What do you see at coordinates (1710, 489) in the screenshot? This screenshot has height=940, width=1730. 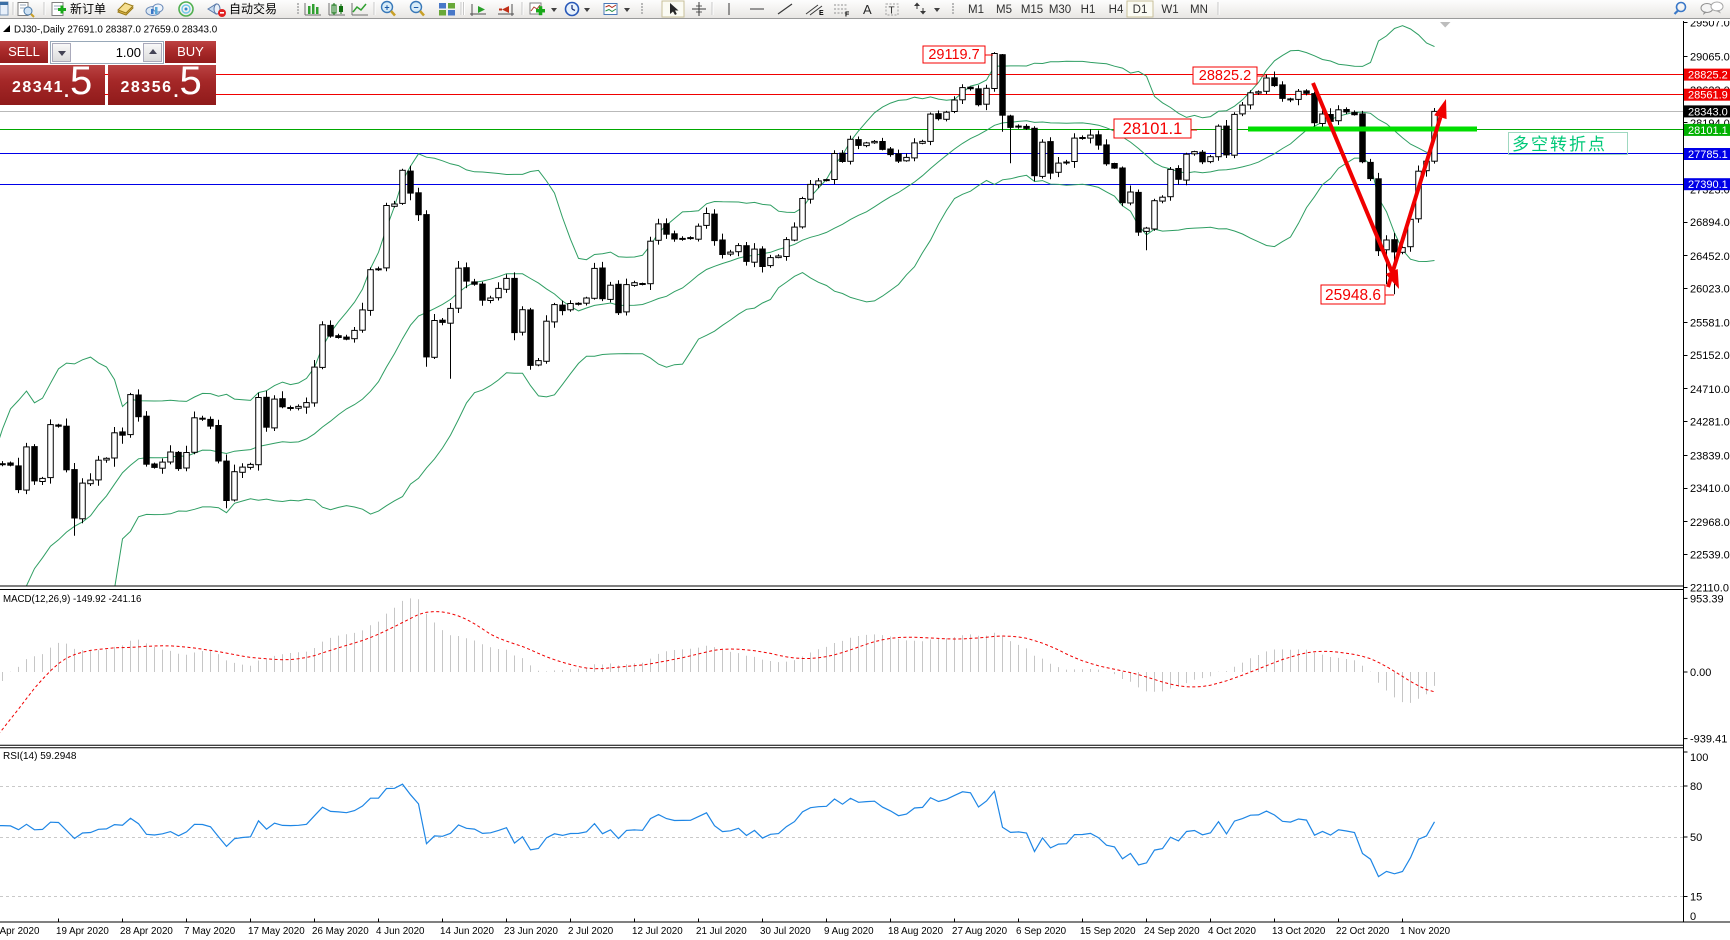 I see `svg-text: 23410.0` at bounding box center [1710, 489].